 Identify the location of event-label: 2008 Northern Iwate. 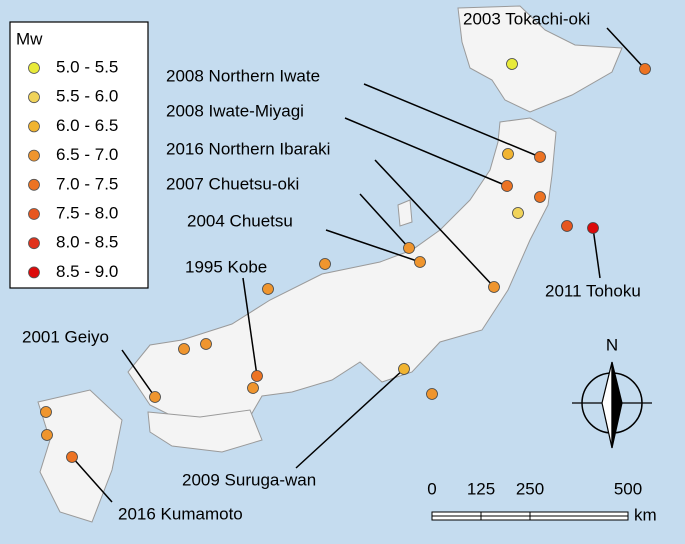
(243, 75).